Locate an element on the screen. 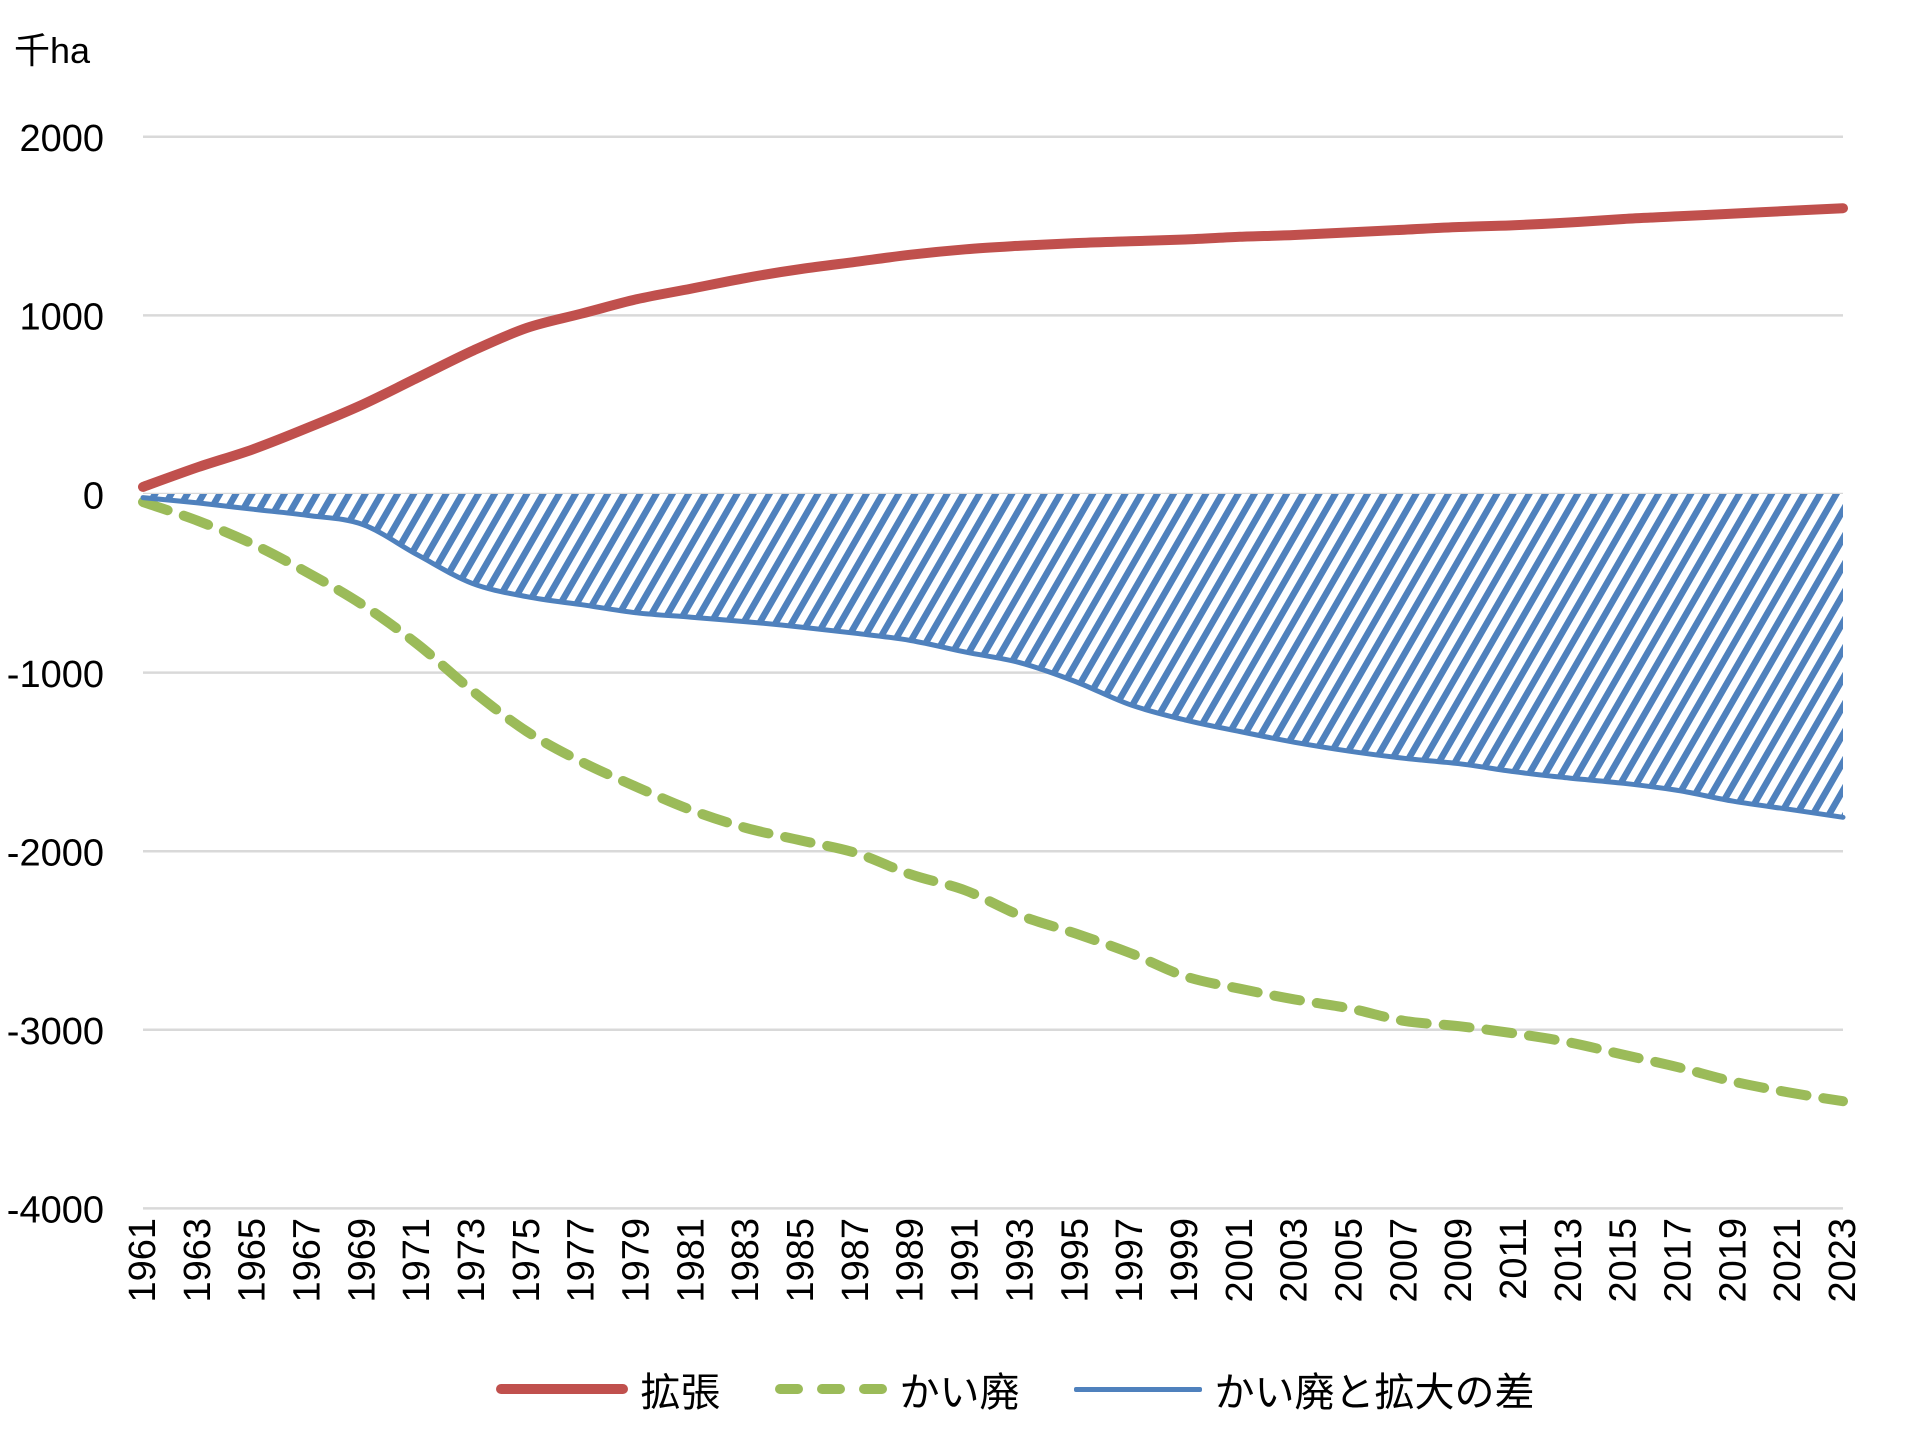 The height and width of the screenshot is (1434, 1906). x-tick-label: 1969 is located at coordinates (362, 1260).